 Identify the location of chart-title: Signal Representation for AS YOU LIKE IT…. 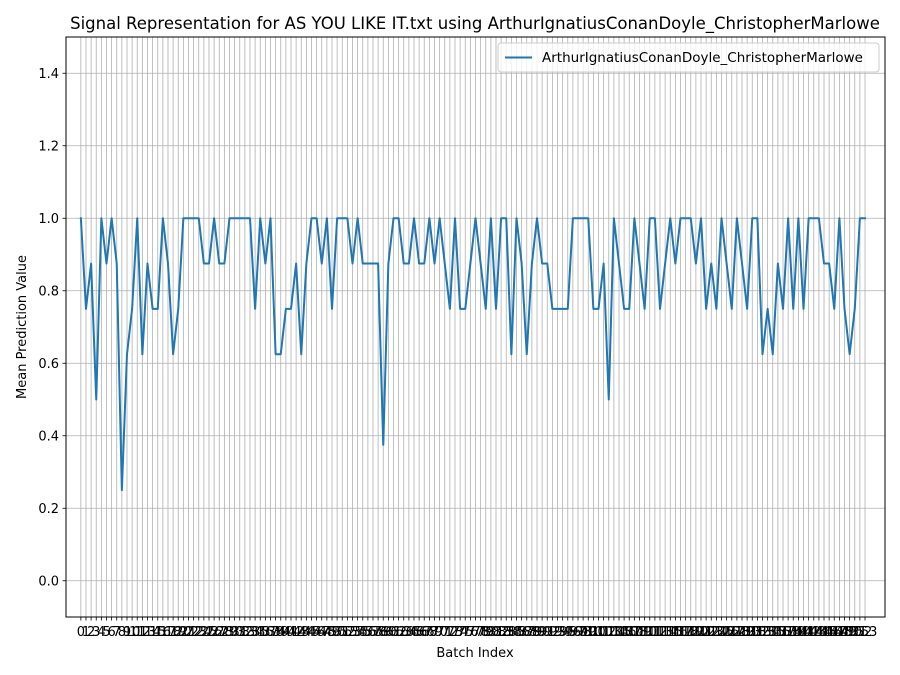
(475, 24).